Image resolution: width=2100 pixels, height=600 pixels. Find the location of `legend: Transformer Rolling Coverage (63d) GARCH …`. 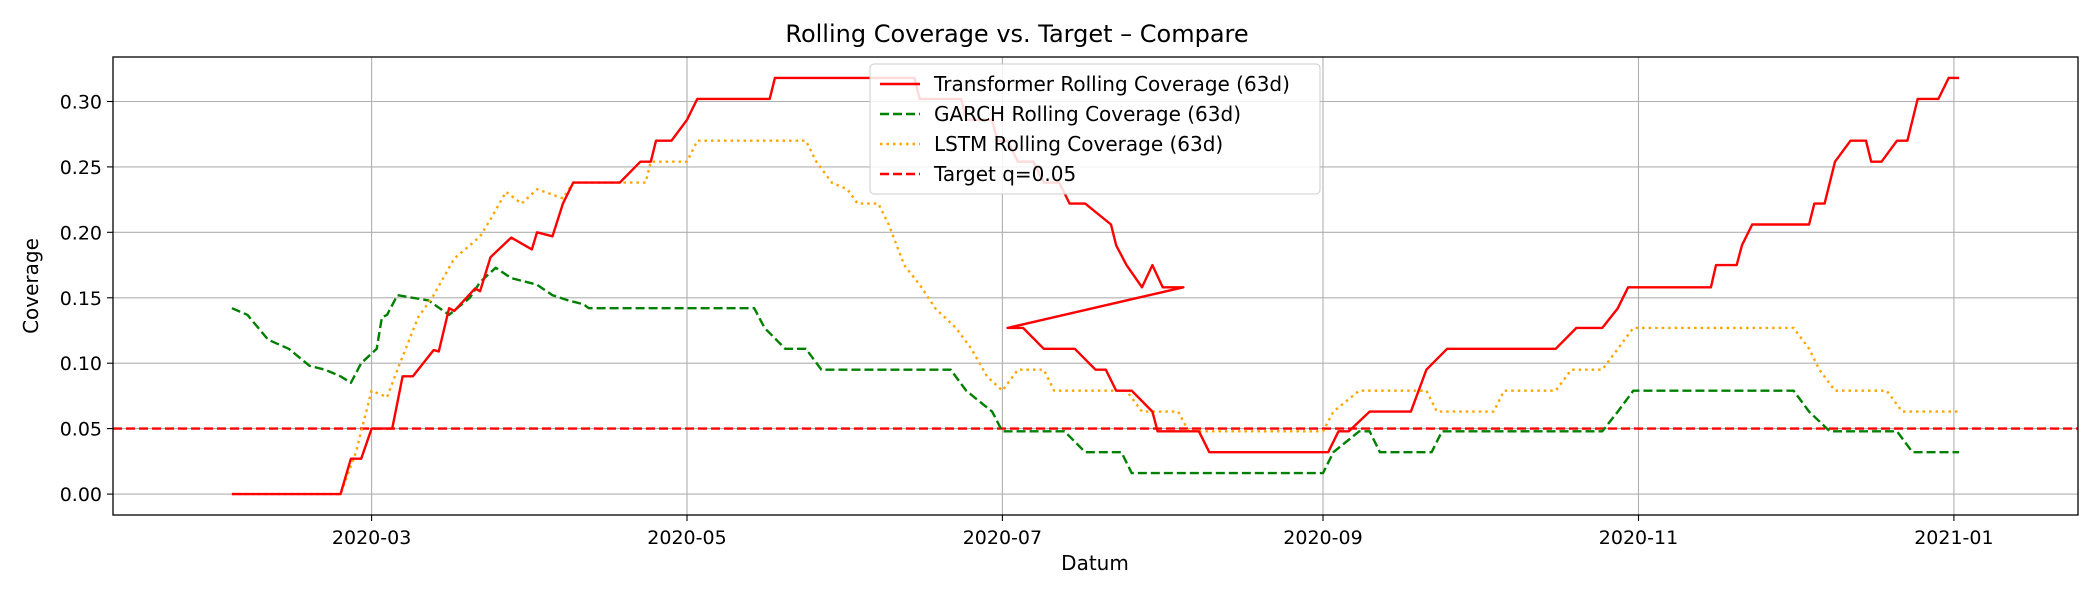

legend: Transformer Rolling Coverage (63d) GARCH … is located at coordinates (1095, 129).